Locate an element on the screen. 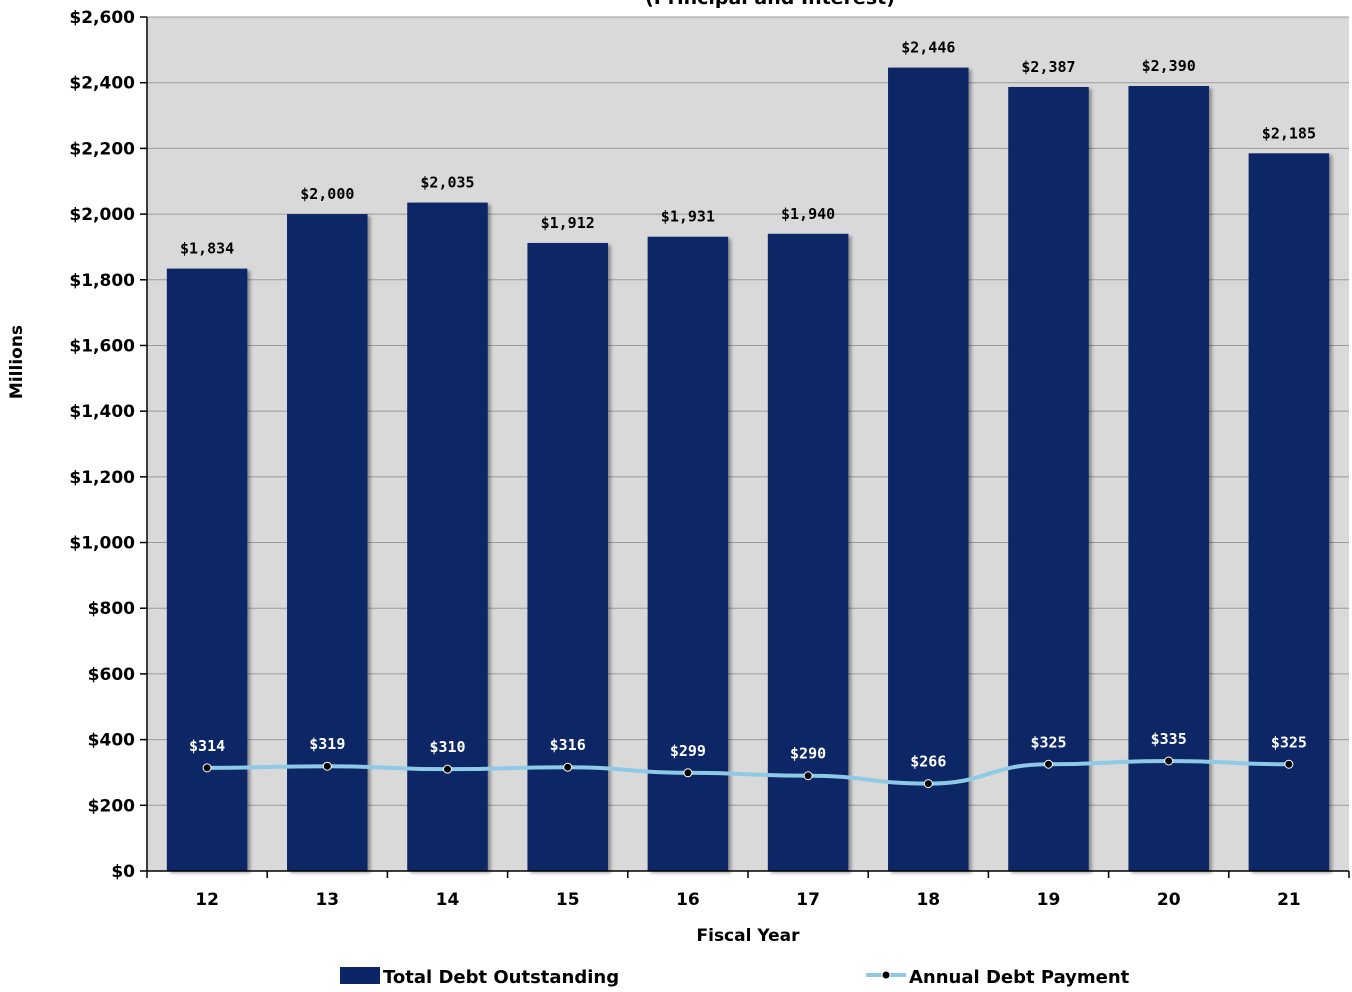 The height and width of the screenshot is (992, 1352). bar-label: $1,931 is located at coordinates (688, 217).